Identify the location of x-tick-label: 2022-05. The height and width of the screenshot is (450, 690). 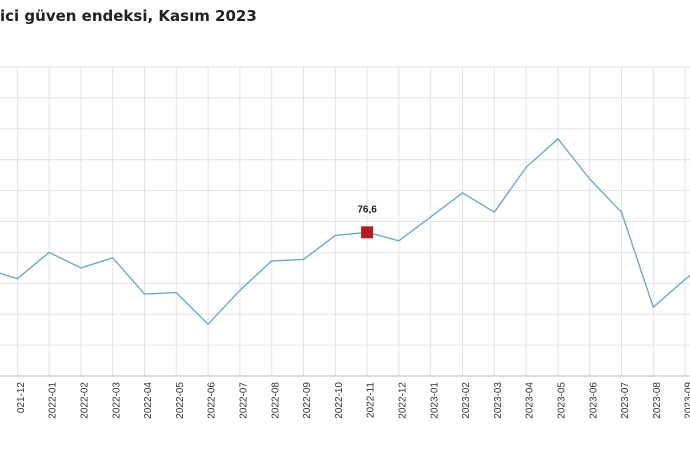
(180, 400).